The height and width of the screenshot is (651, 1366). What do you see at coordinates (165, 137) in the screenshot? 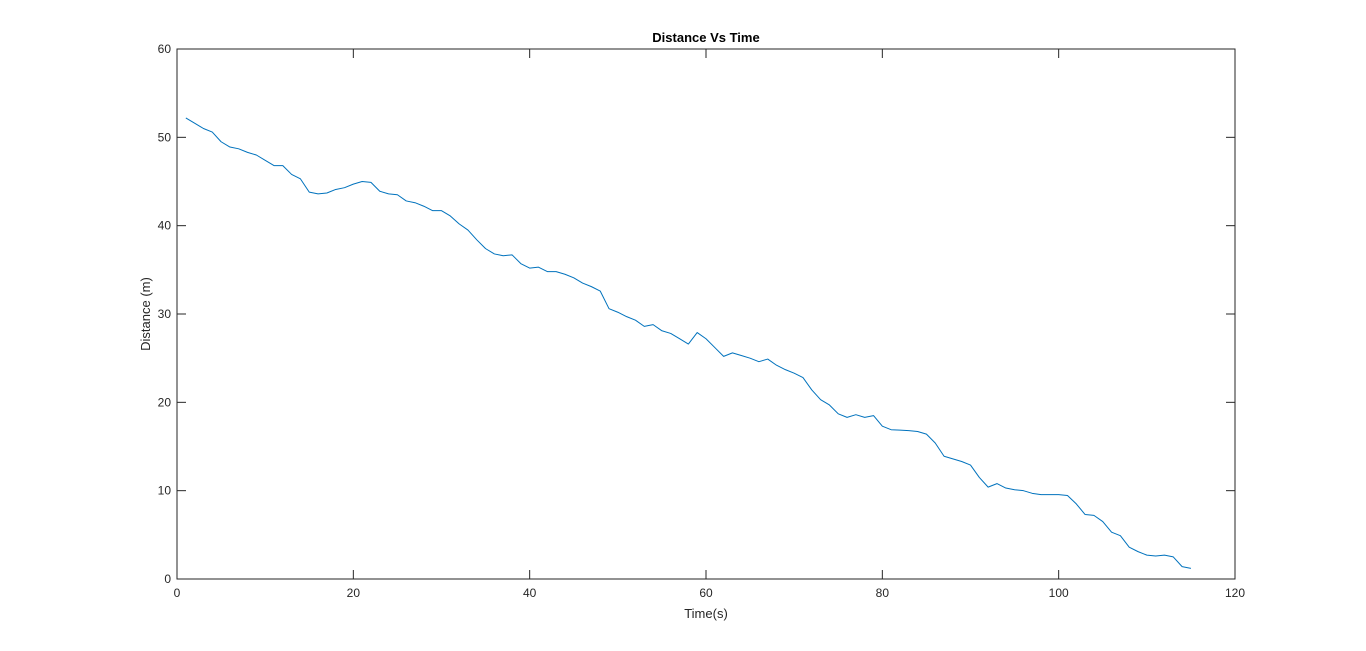
I see `y-tick-label: 50` at bounding box center [165, 137].